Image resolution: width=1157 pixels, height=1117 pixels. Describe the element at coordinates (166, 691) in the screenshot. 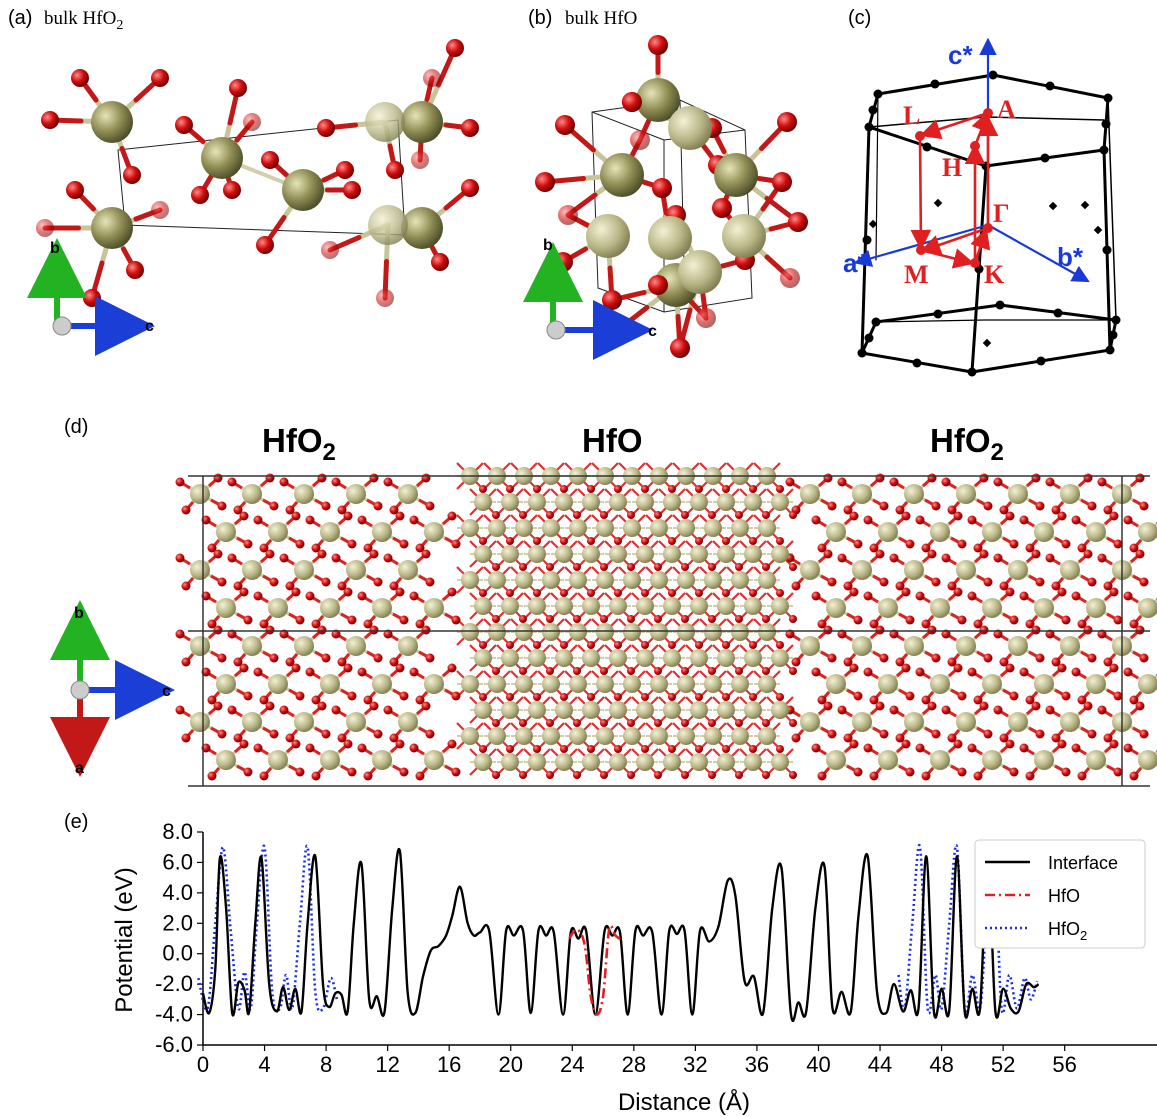

I see `panel-d-axis-c: c` at that location.